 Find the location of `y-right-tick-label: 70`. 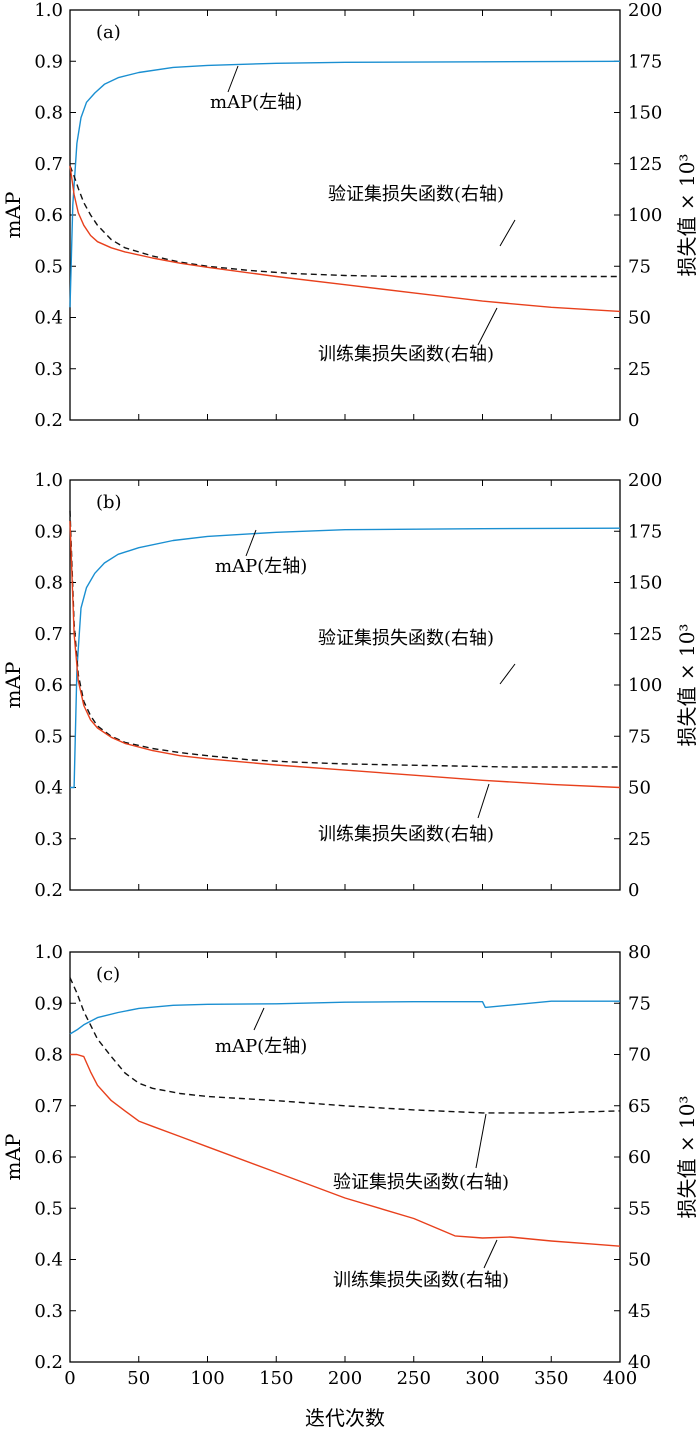

y-right-tick-label: 70 is located at coordinates (639, 1055).